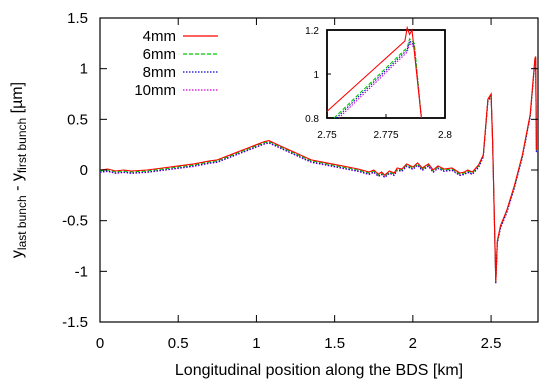  What do you see at coordinates (22, 222) in the screenshot?
I see `y-axis-label-sub1: last bunch` at bounding box center [22, 222].